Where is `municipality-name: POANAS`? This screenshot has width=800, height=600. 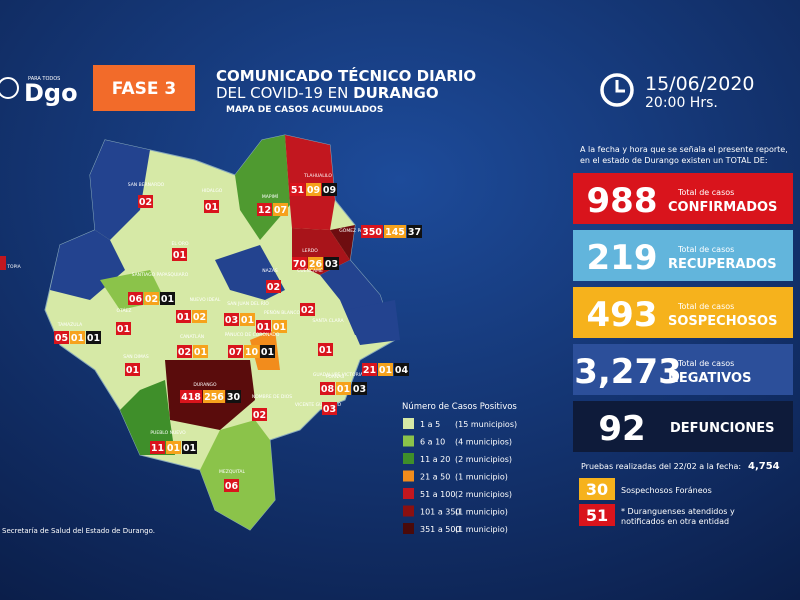 municipality-name: POANAS is located at coordinates (335, 377).